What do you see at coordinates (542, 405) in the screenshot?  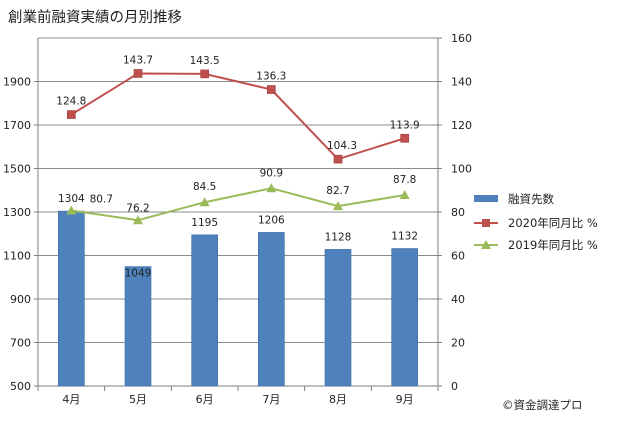 I see `copyright-credit: ©資金調達プロ` at bounding box center [542, 405].